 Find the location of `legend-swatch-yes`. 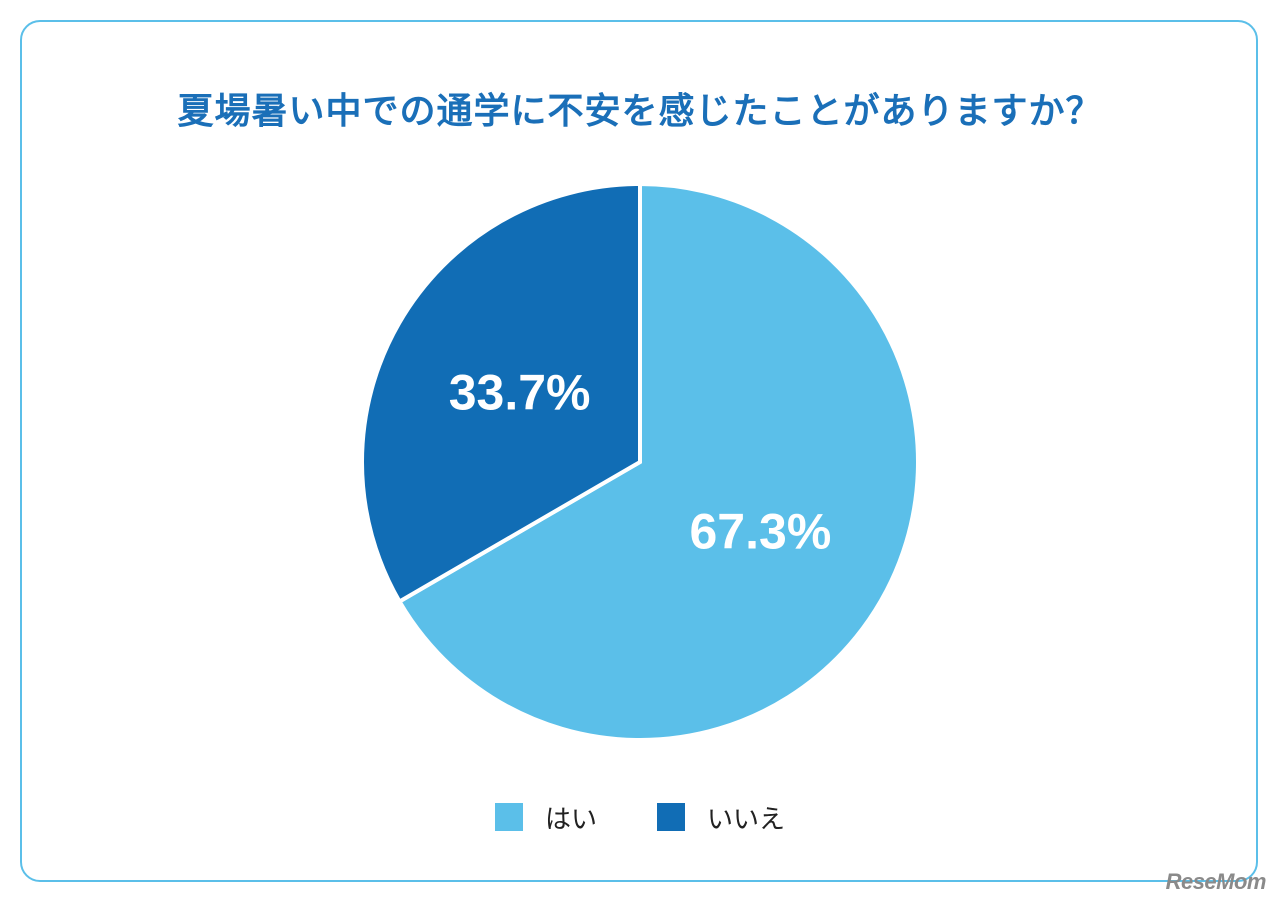

legend-swatch-yes is located at coordinates (508, 817).